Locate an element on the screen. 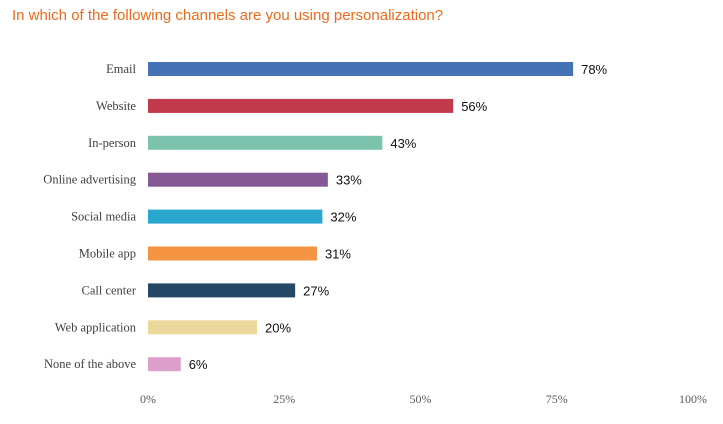 The image size is (723, 424). x-tick-label: 0% is located at coordinates (148, 399).